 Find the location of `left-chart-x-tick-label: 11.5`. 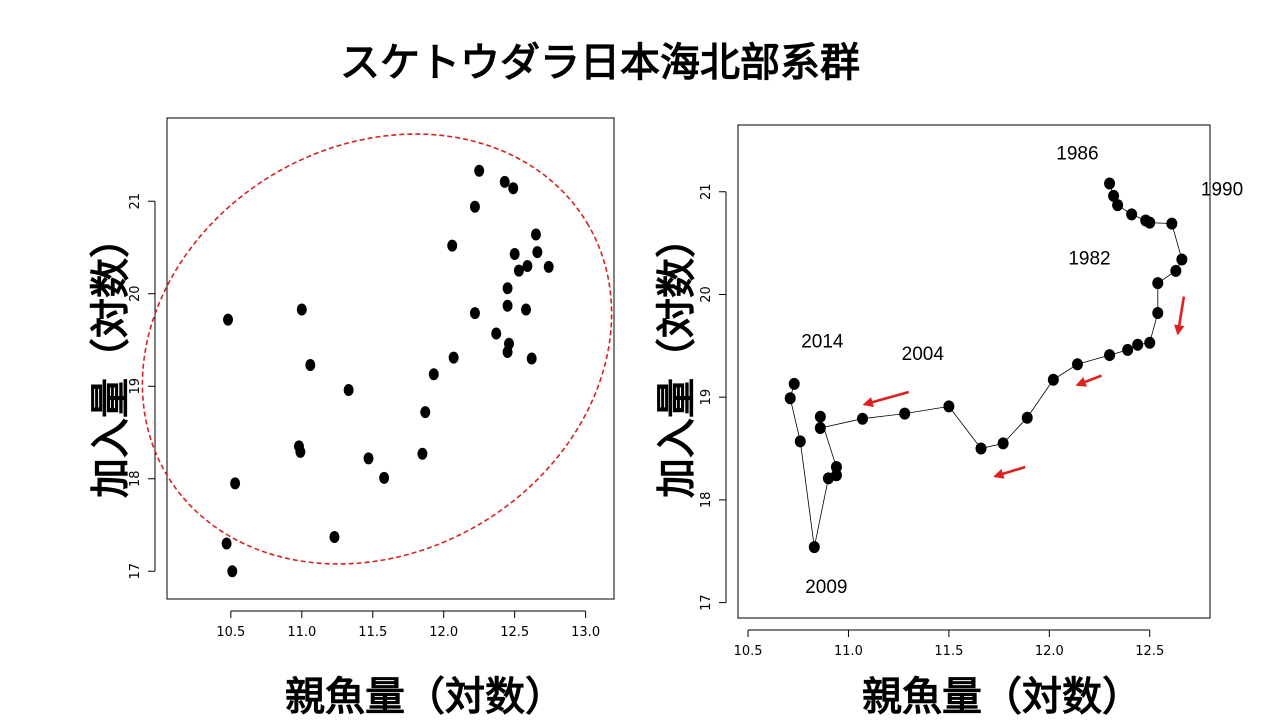

left-chart-x-tick-label: 11.5 is located at coordinates (372, 632).